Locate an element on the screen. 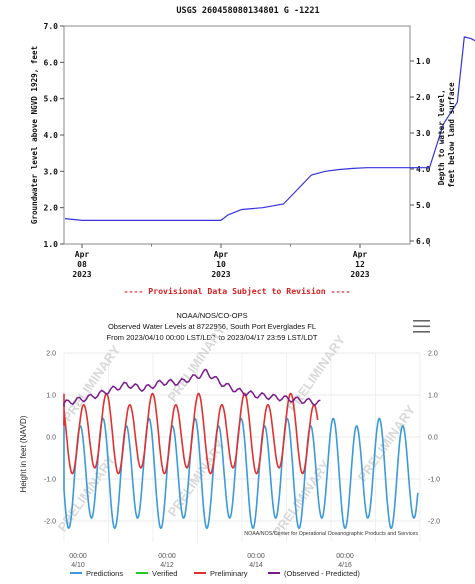  usgs-right-axis-label-line1: Depth to water level, is located at coordinates (441, 137).